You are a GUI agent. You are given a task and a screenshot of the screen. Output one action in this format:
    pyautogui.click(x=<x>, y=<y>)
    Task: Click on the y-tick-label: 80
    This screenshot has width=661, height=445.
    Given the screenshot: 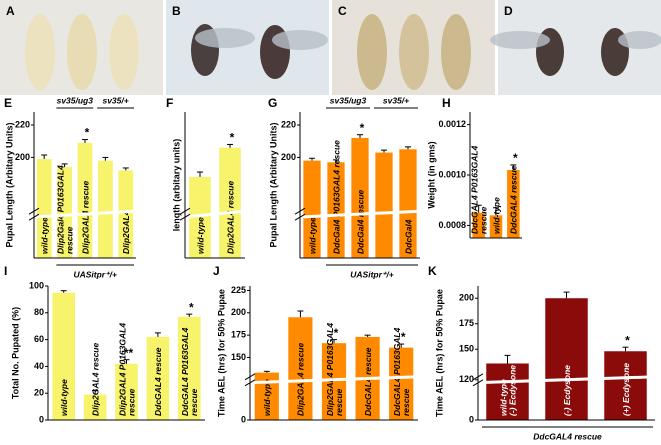 What is the action you would take?
    pyautogui.click(x=39, y=312)
    